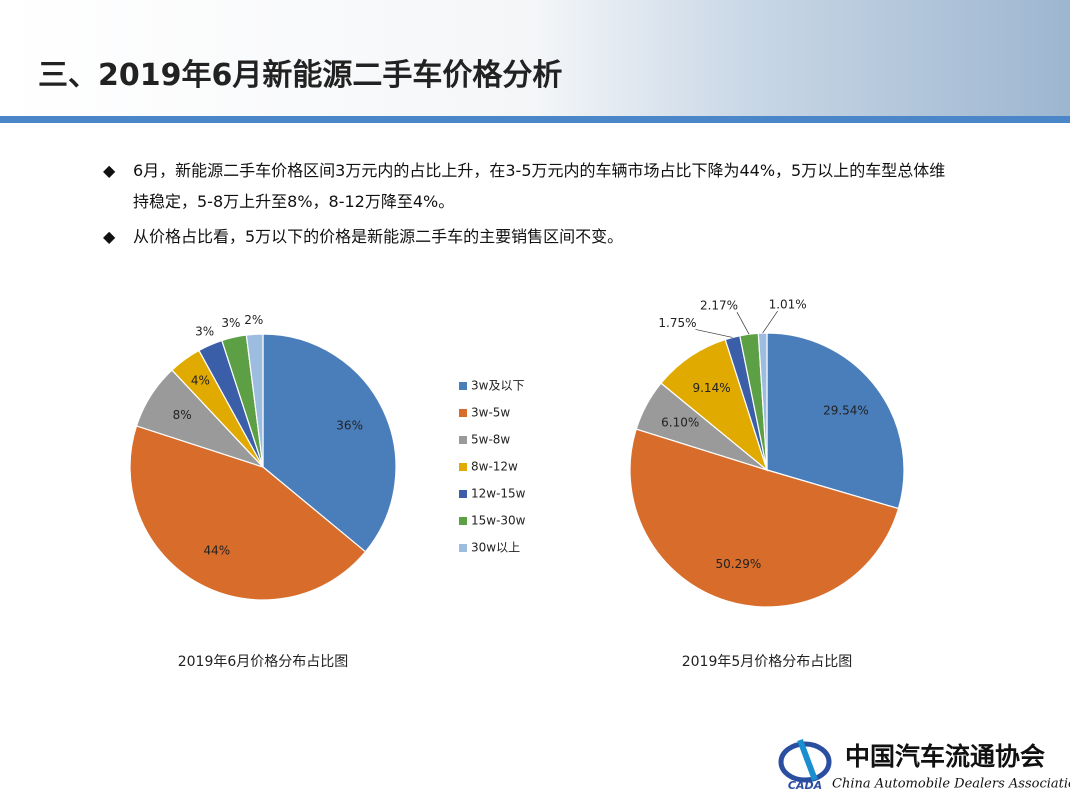 The height and width of the screenshot is (803, 1070). Describe the element at coordinates (182, 415) in the screenshot. I see `data-label: 8%` at that location.